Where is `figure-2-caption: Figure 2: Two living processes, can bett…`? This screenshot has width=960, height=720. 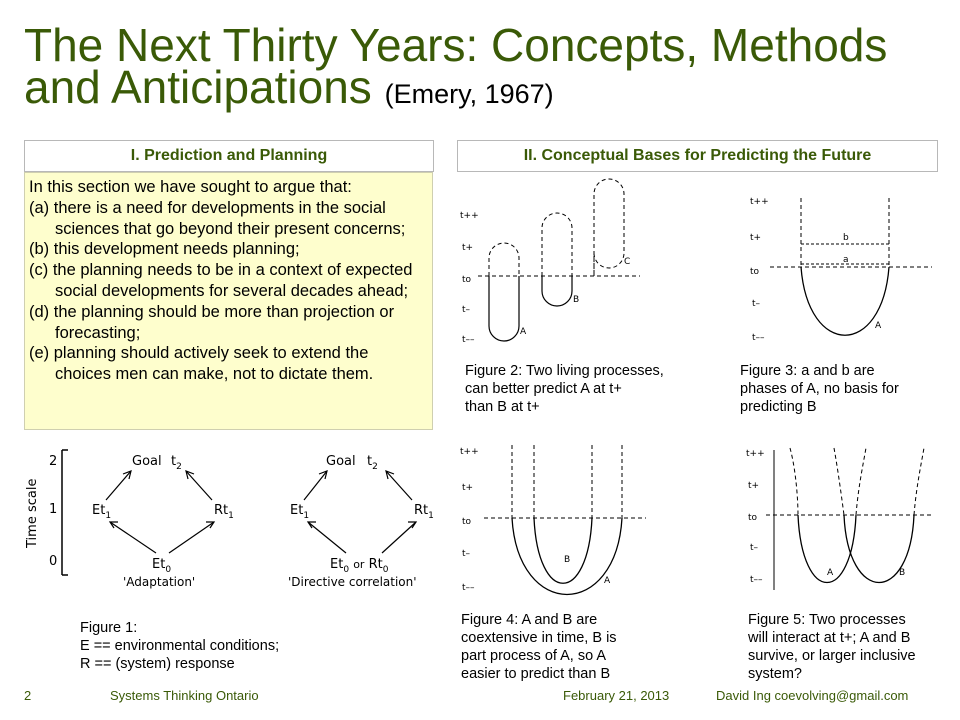
figure-2-caption: Figure 2: Two living processes, can bett… is located at coordinates (564, 389).